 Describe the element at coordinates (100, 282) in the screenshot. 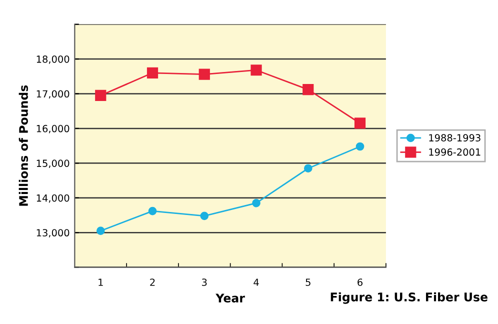

I see `x-tick-label: 1` at that location.